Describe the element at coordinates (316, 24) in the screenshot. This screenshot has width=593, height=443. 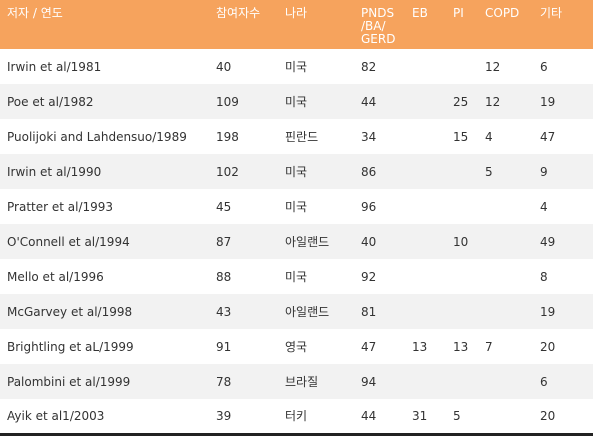
I see `header-country: 나라` at that location.